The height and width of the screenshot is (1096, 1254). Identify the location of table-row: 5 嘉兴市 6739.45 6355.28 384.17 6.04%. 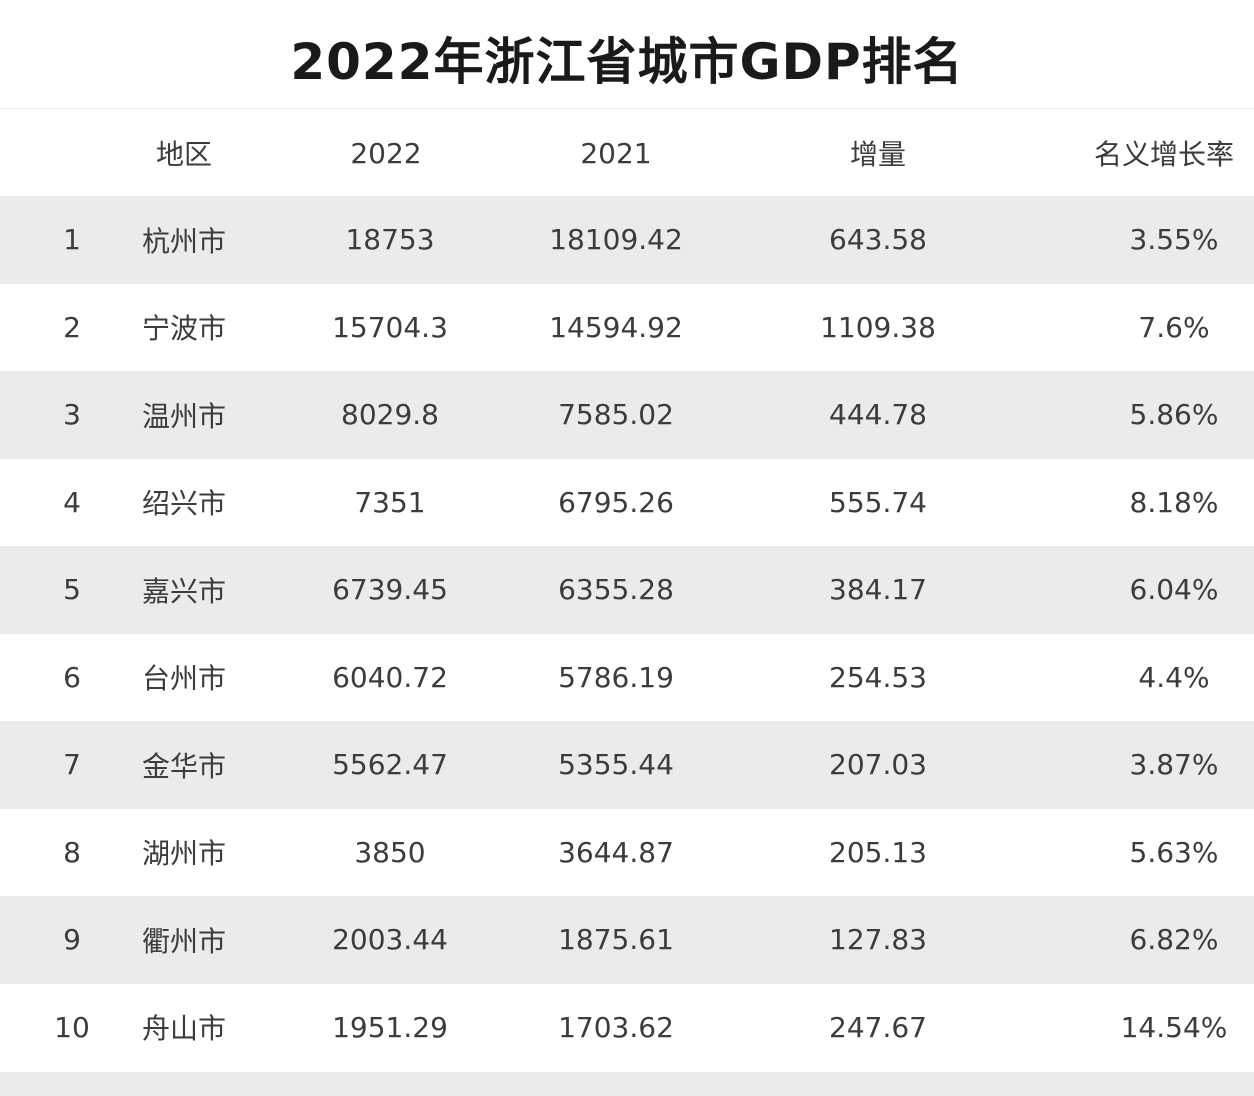
(627, 590).